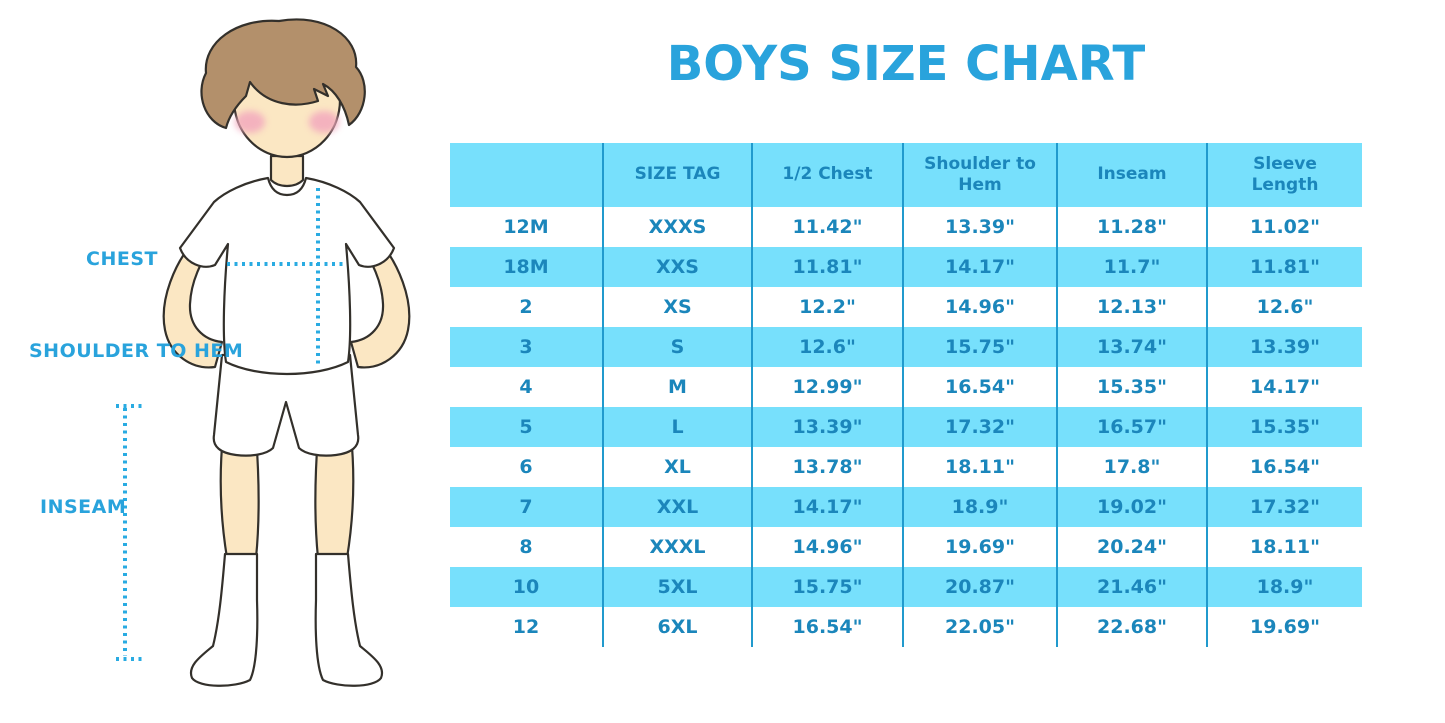 This screenshot has height=723, width=1445. Describe the element at coordinates (677, 627) in the screenshot. I see `table-cell: 6XL` at that location.